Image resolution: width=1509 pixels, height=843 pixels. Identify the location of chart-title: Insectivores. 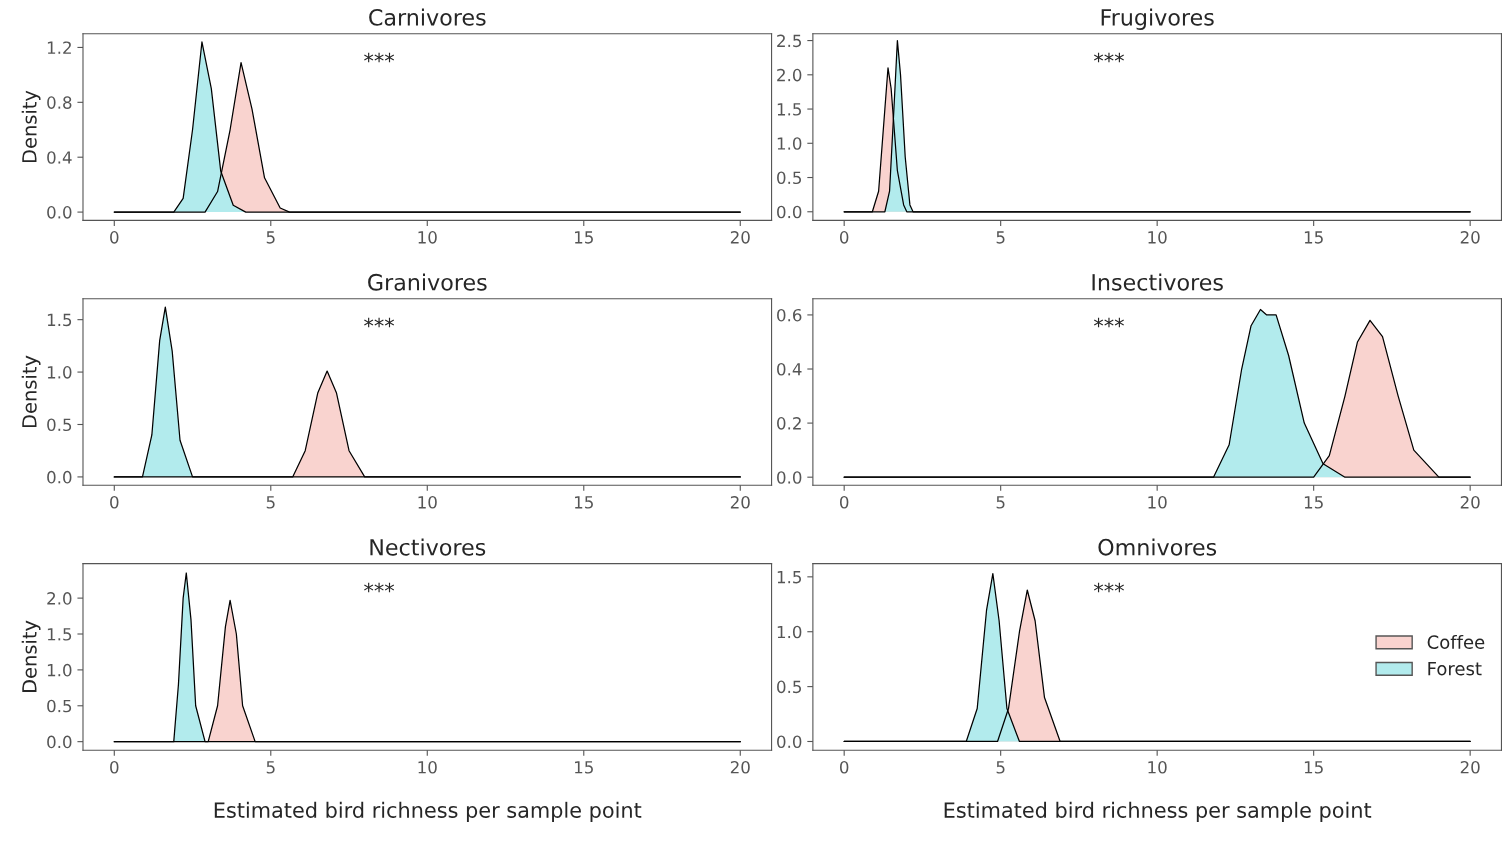
(1157, 282).